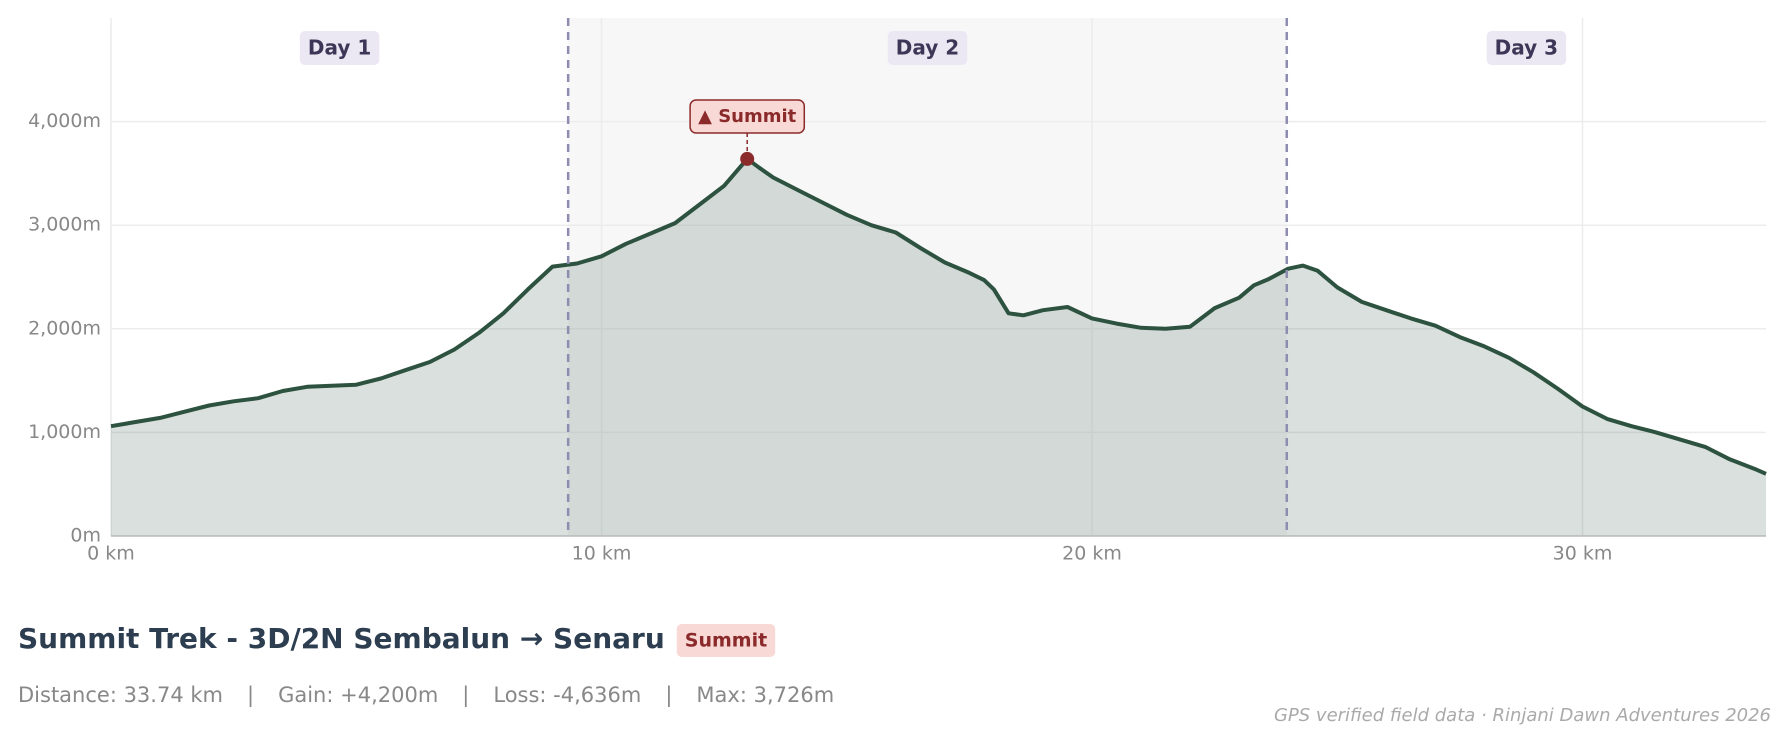  I want to click on stat: Loss: -4,636m, so click(567, 695).